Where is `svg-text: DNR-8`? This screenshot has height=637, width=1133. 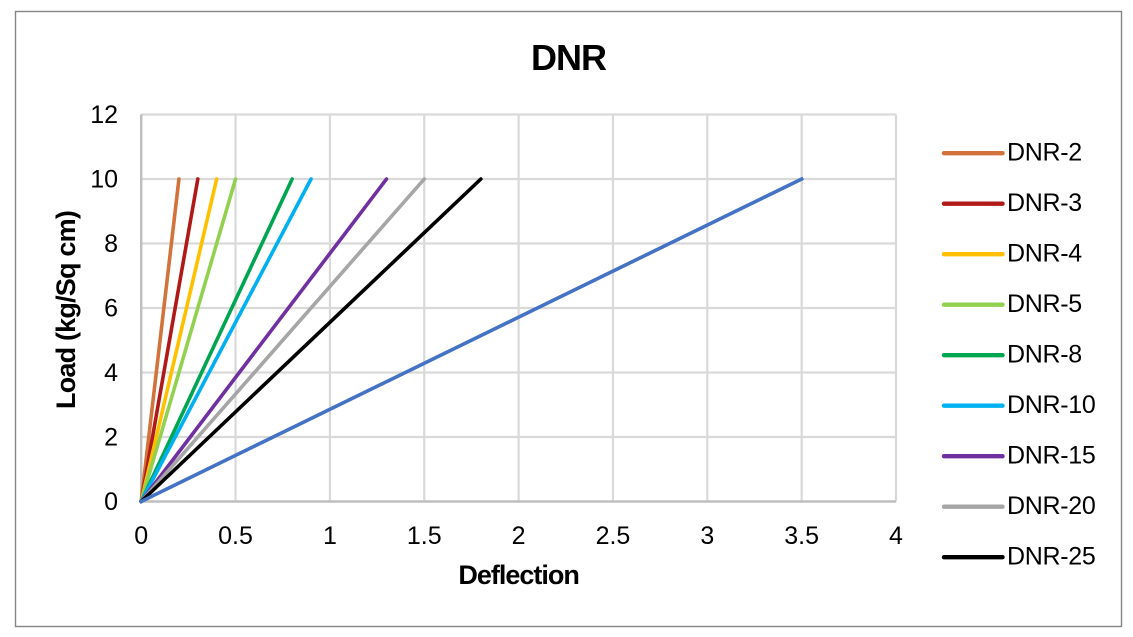
svg-text: DNR-8 is located at coordinates (1044, 355).